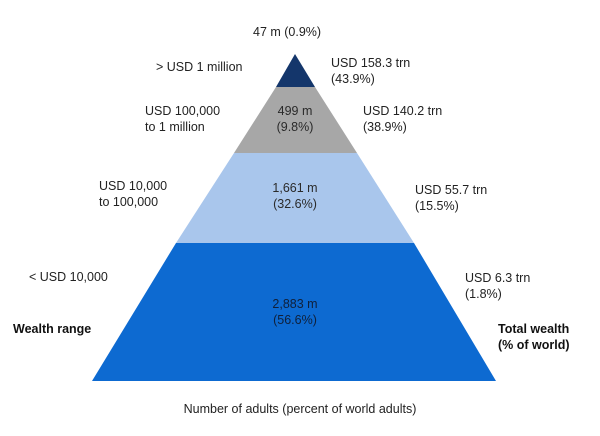 This screenshot has height=436, width=600. Describe the element at coordinates (175, 127) in the screenshot. I see `tier-2-range-line2: to 1 million` at that location.